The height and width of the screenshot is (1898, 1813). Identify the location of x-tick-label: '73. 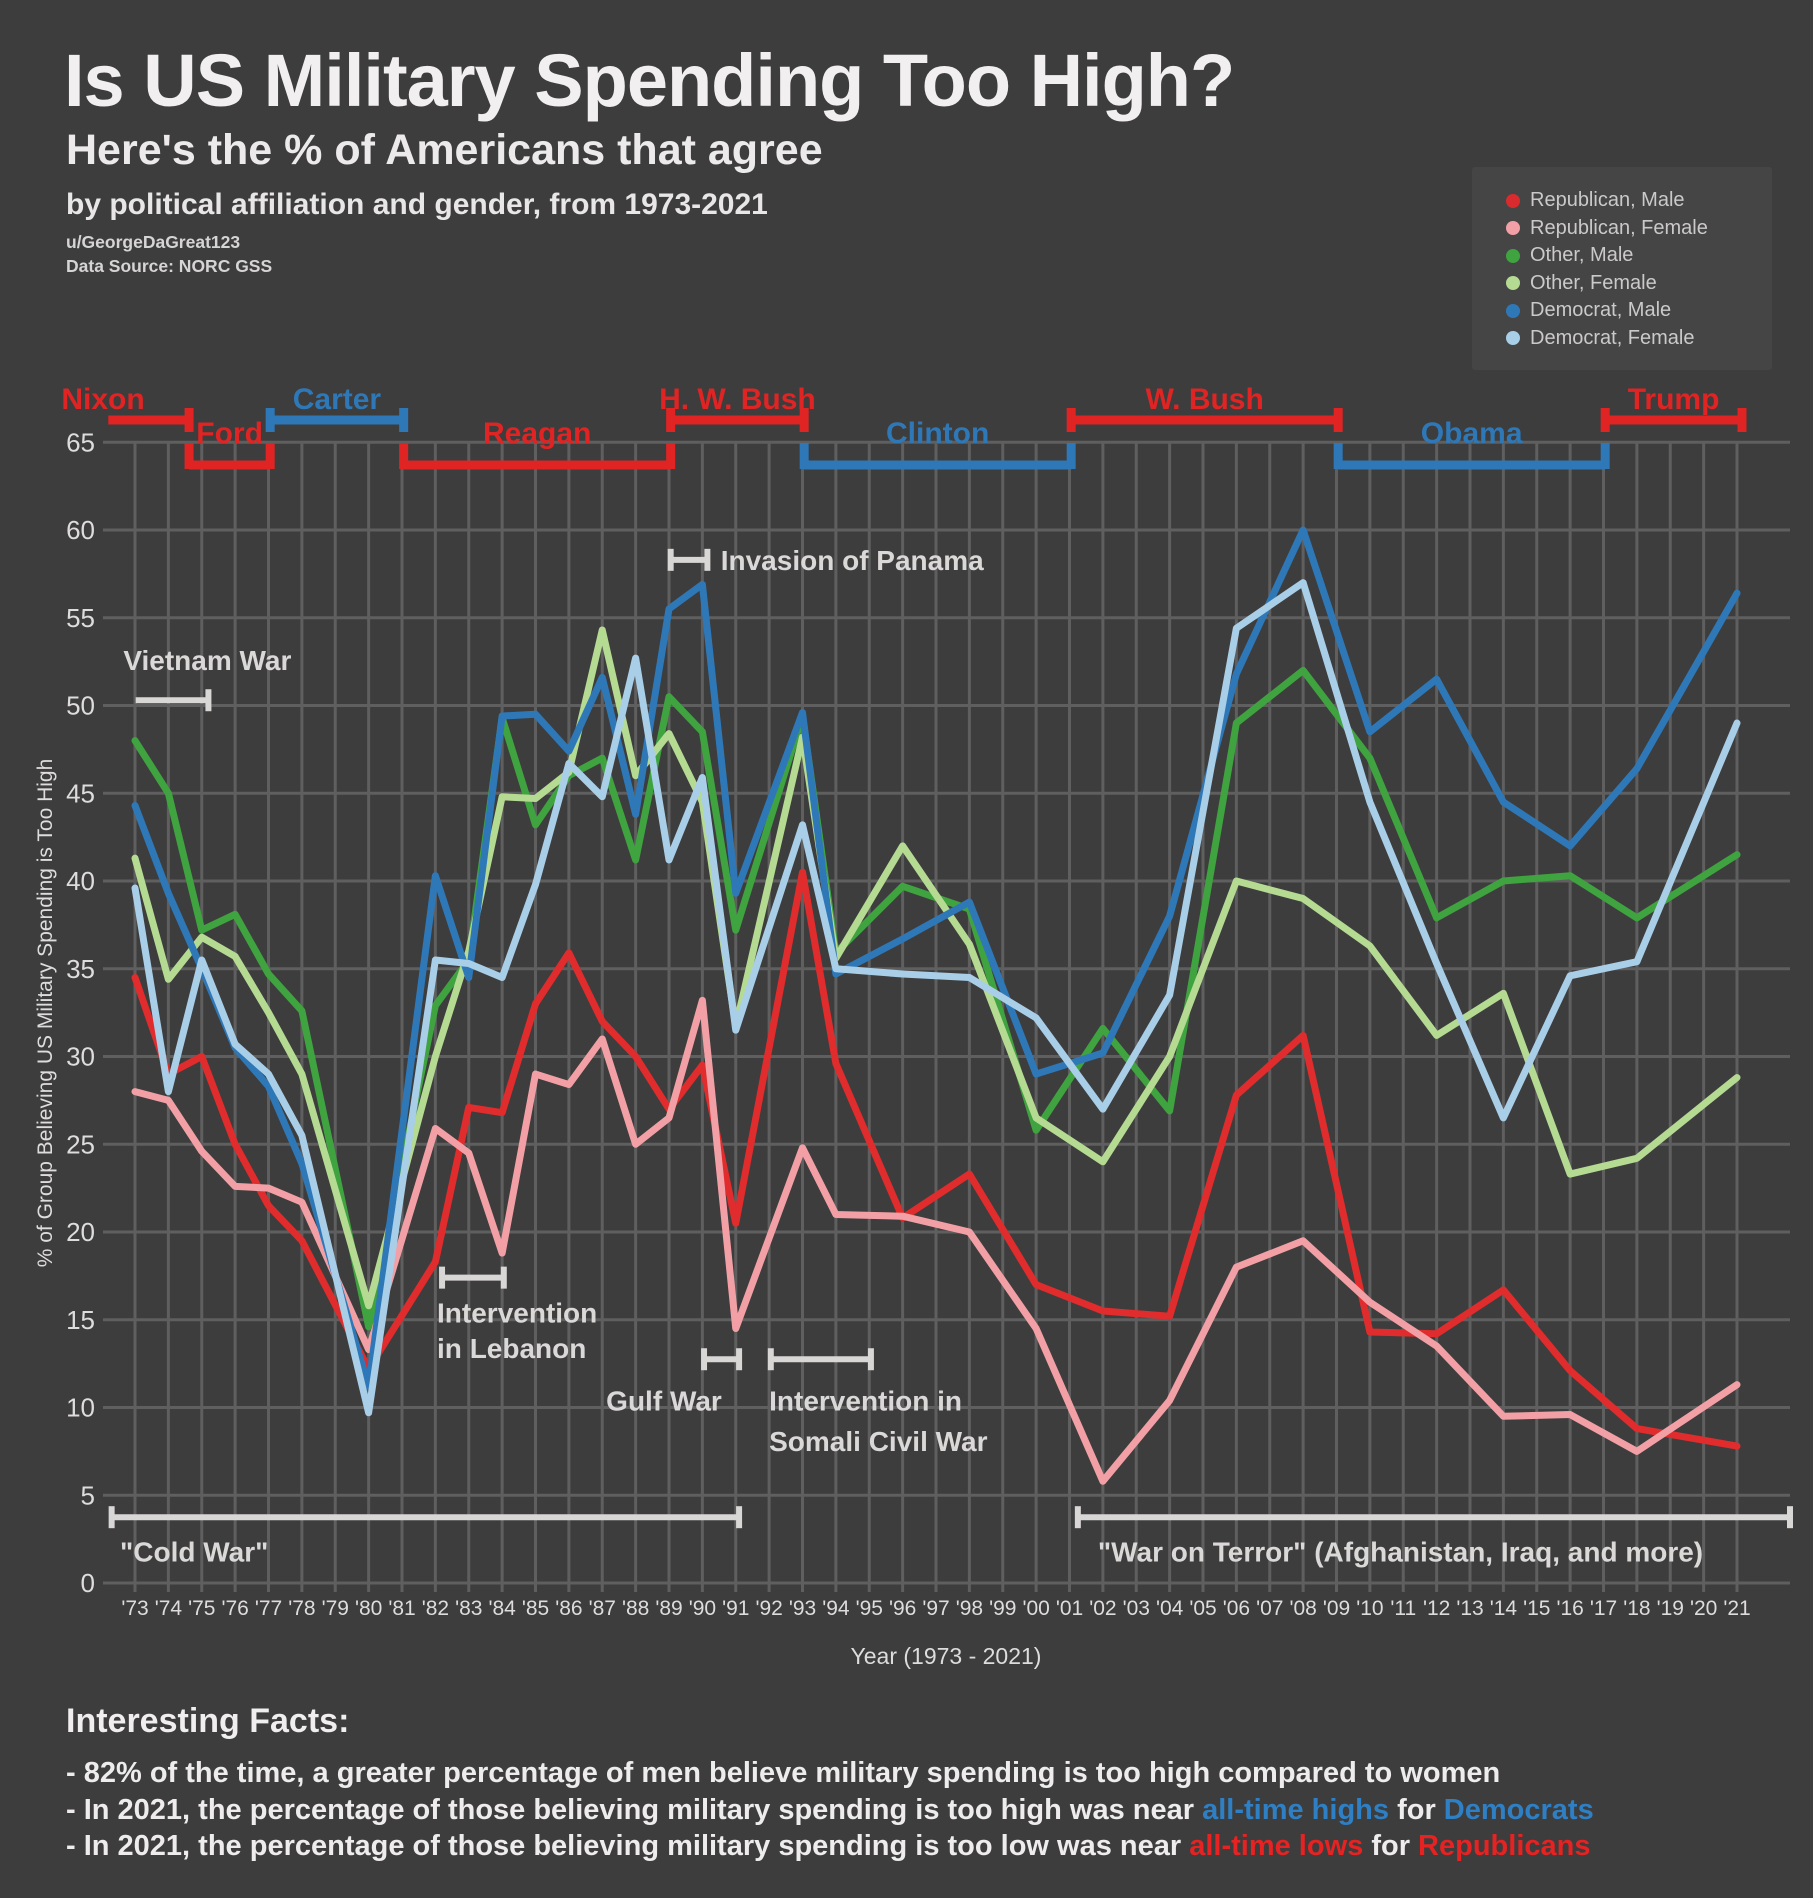
(134, 1608).